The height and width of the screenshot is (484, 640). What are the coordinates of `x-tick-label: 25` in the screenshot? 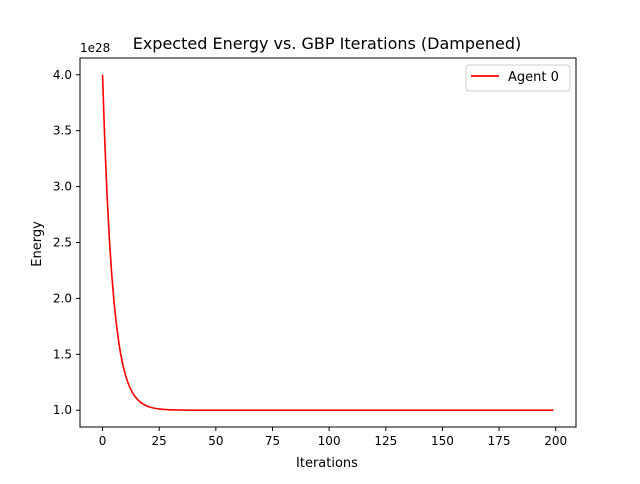 It's located at (159, 441).